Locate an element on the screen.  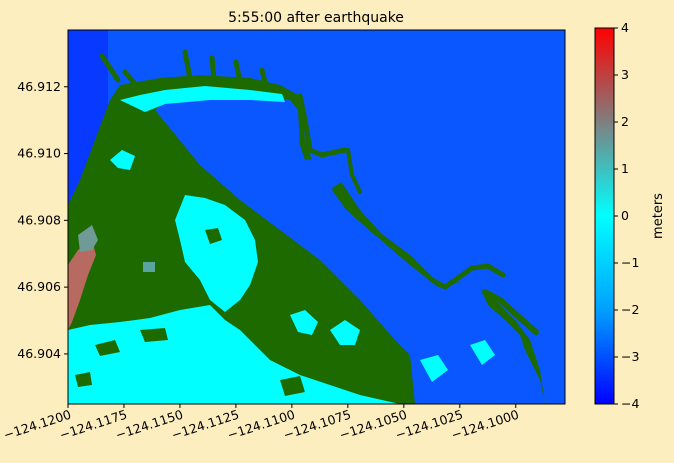
colorbar-tick-label: 3 is located at coordinates (625, 74).